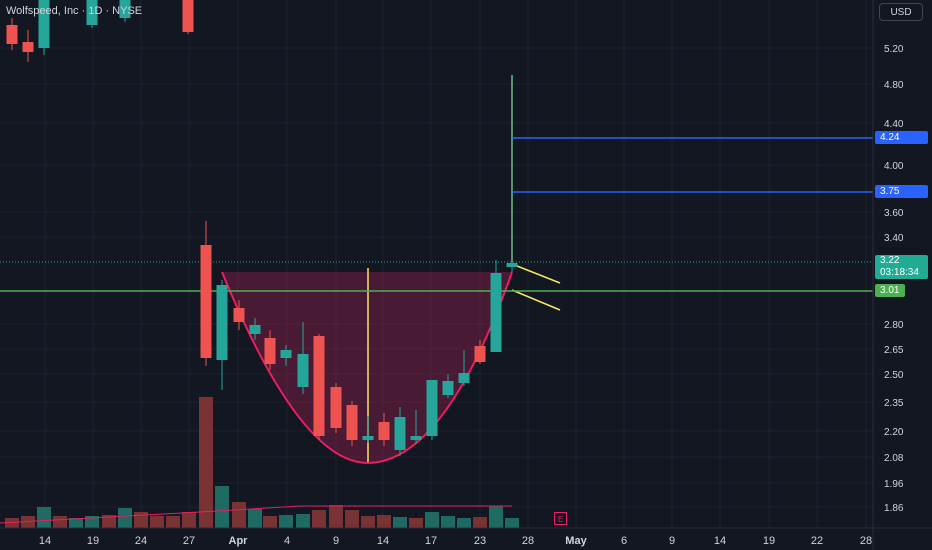  I want to click on date-axis-label: 17, so click(431, 541).